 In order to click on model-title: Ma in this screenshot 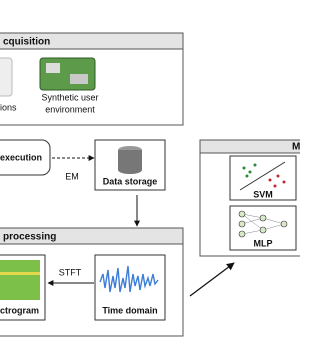, I will do `click(296, 147)`.